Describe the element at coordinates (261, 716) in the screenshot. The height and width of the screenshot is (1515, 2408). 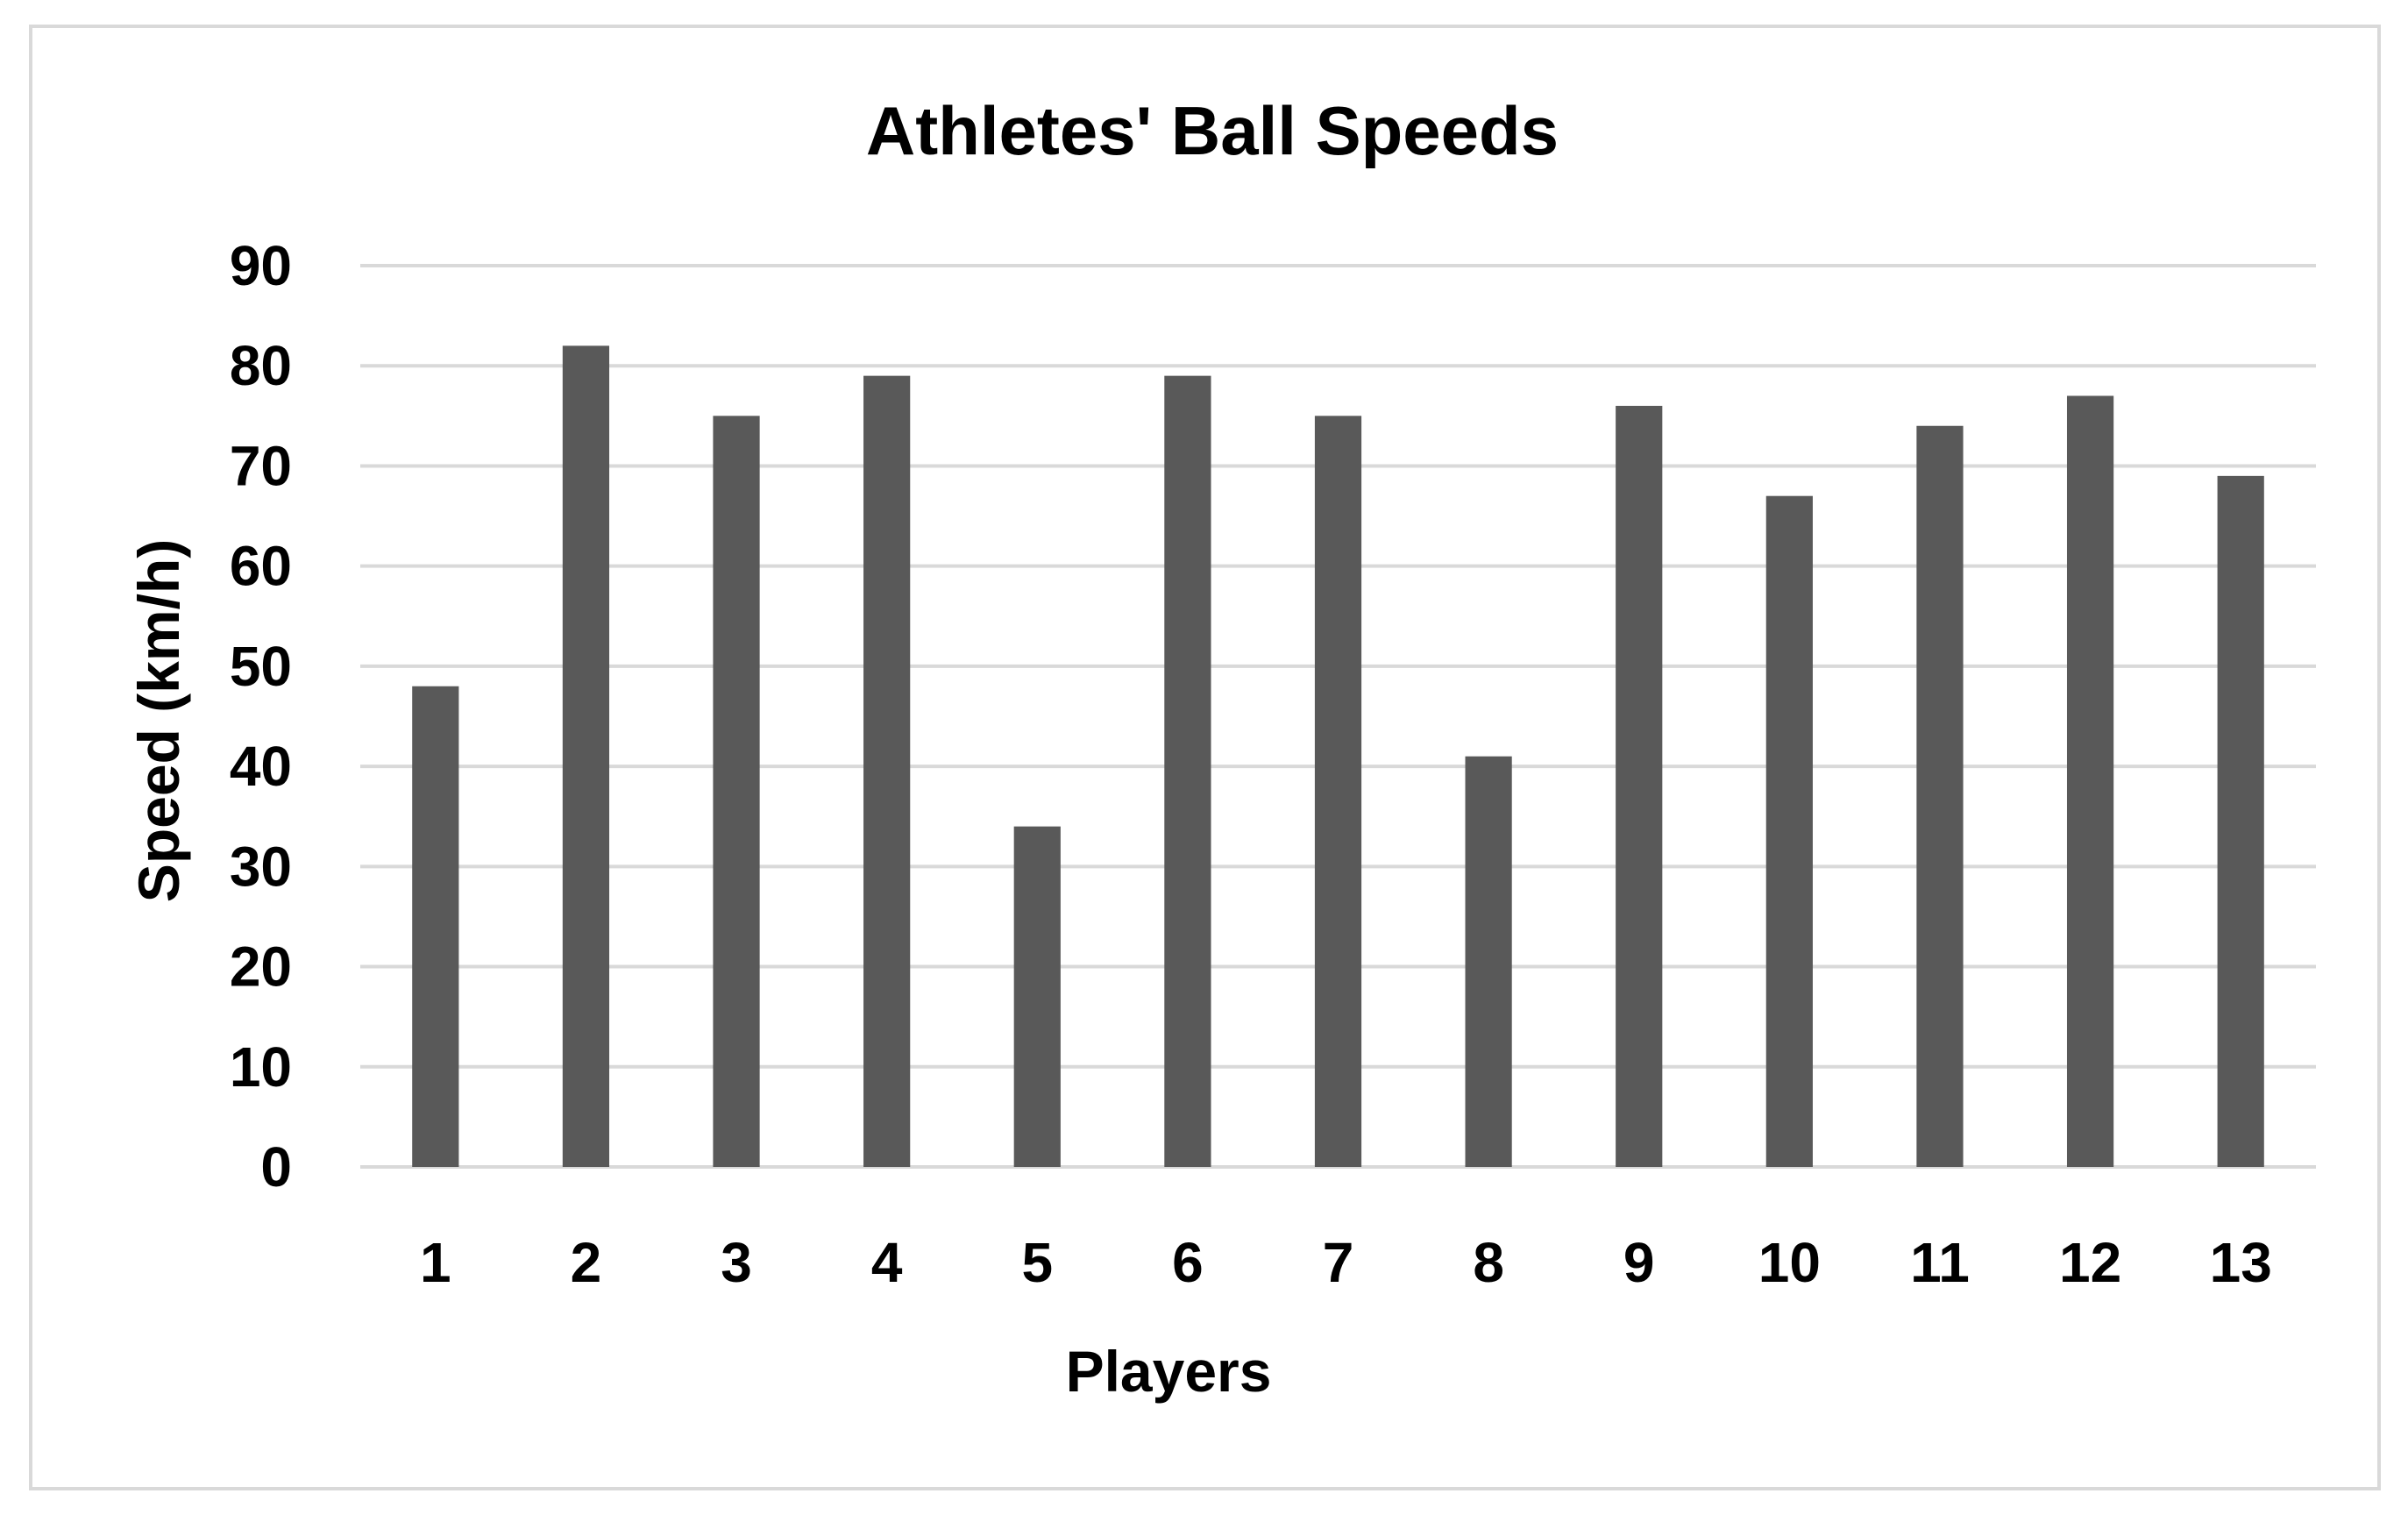
I see `y-axis-tick-labels: 0 10 20 30 40 50 60 70 80 90` at that location.